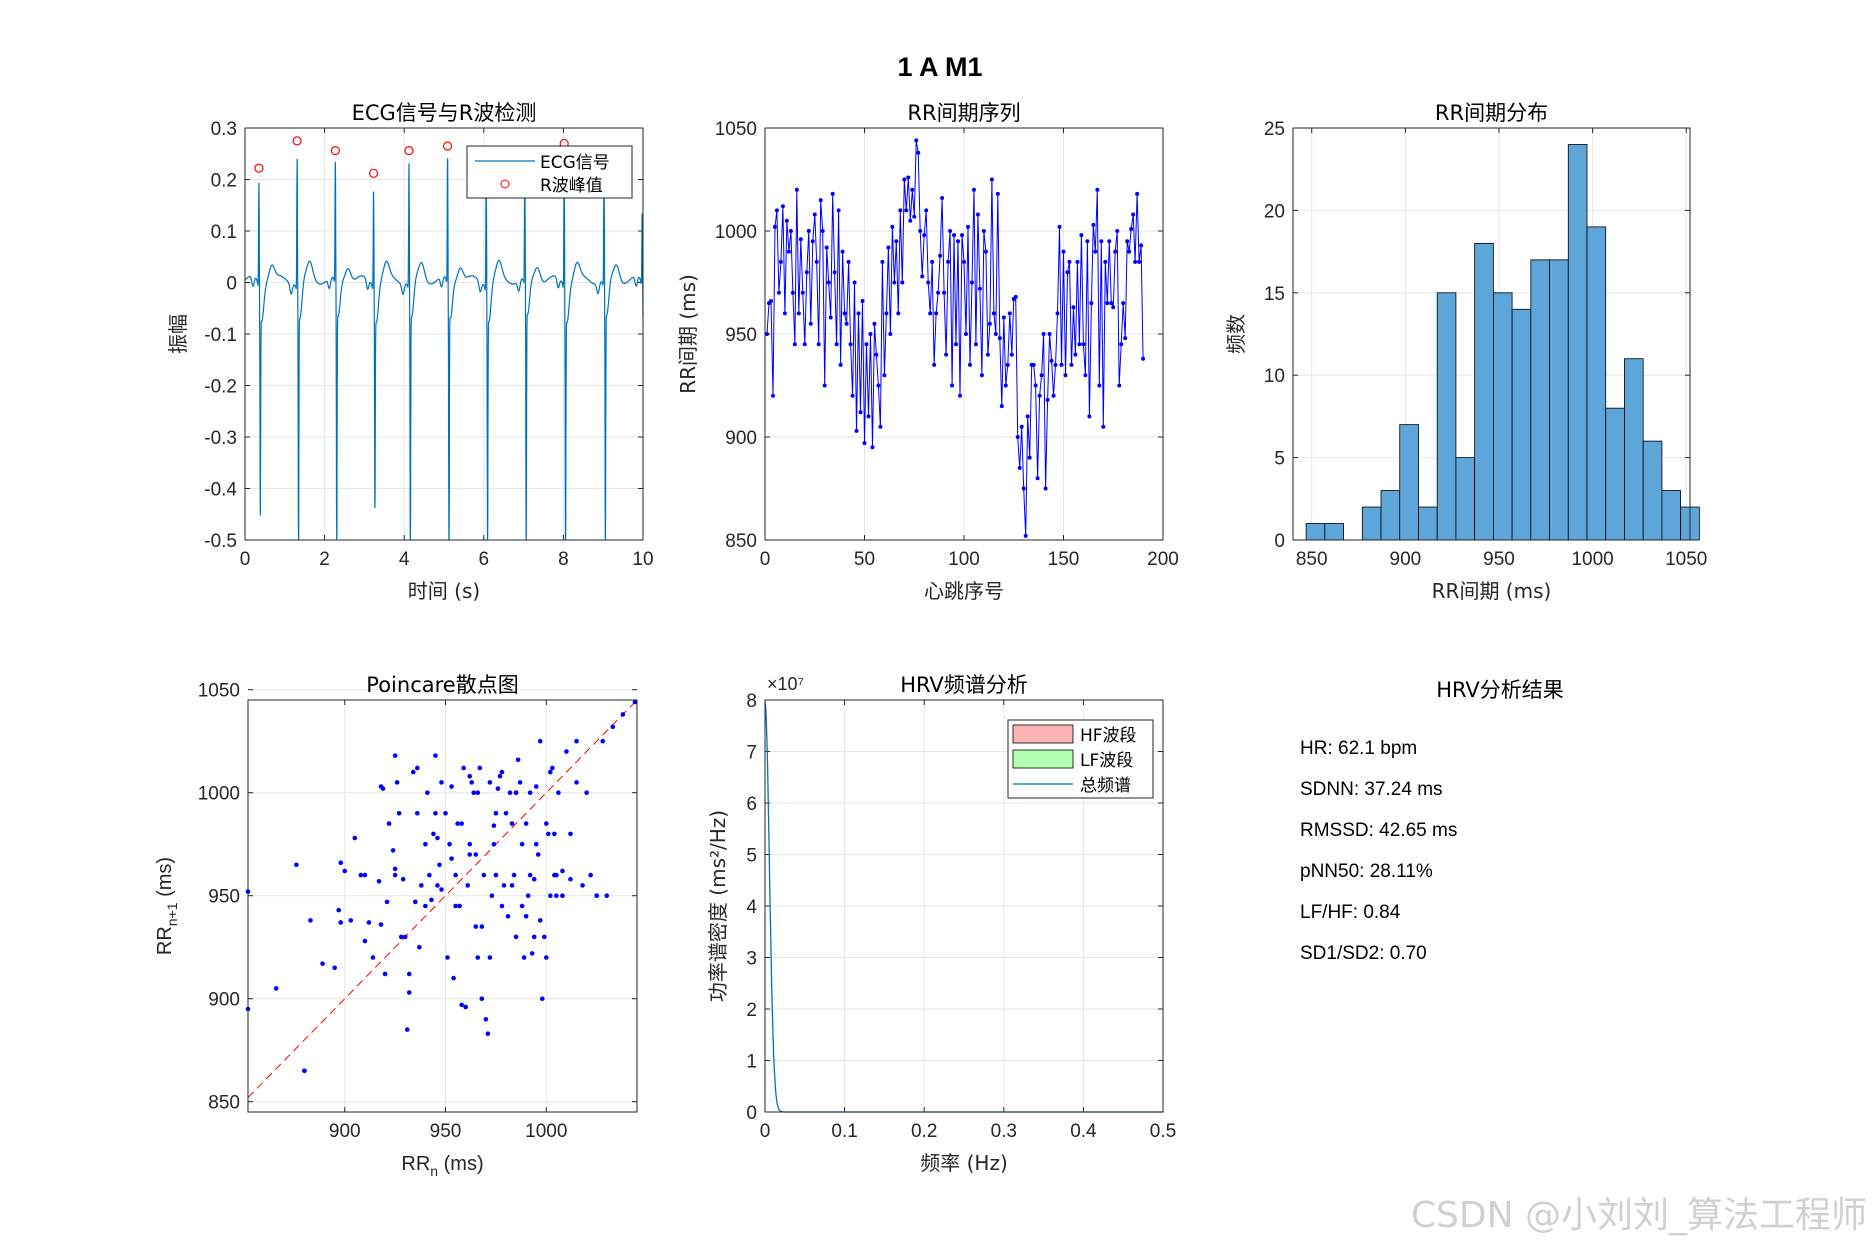 The width and height of the screenshot is (1875, 1250). I want to click on ecg-legend: ECG信号 R波峰值, so click(549, 172).